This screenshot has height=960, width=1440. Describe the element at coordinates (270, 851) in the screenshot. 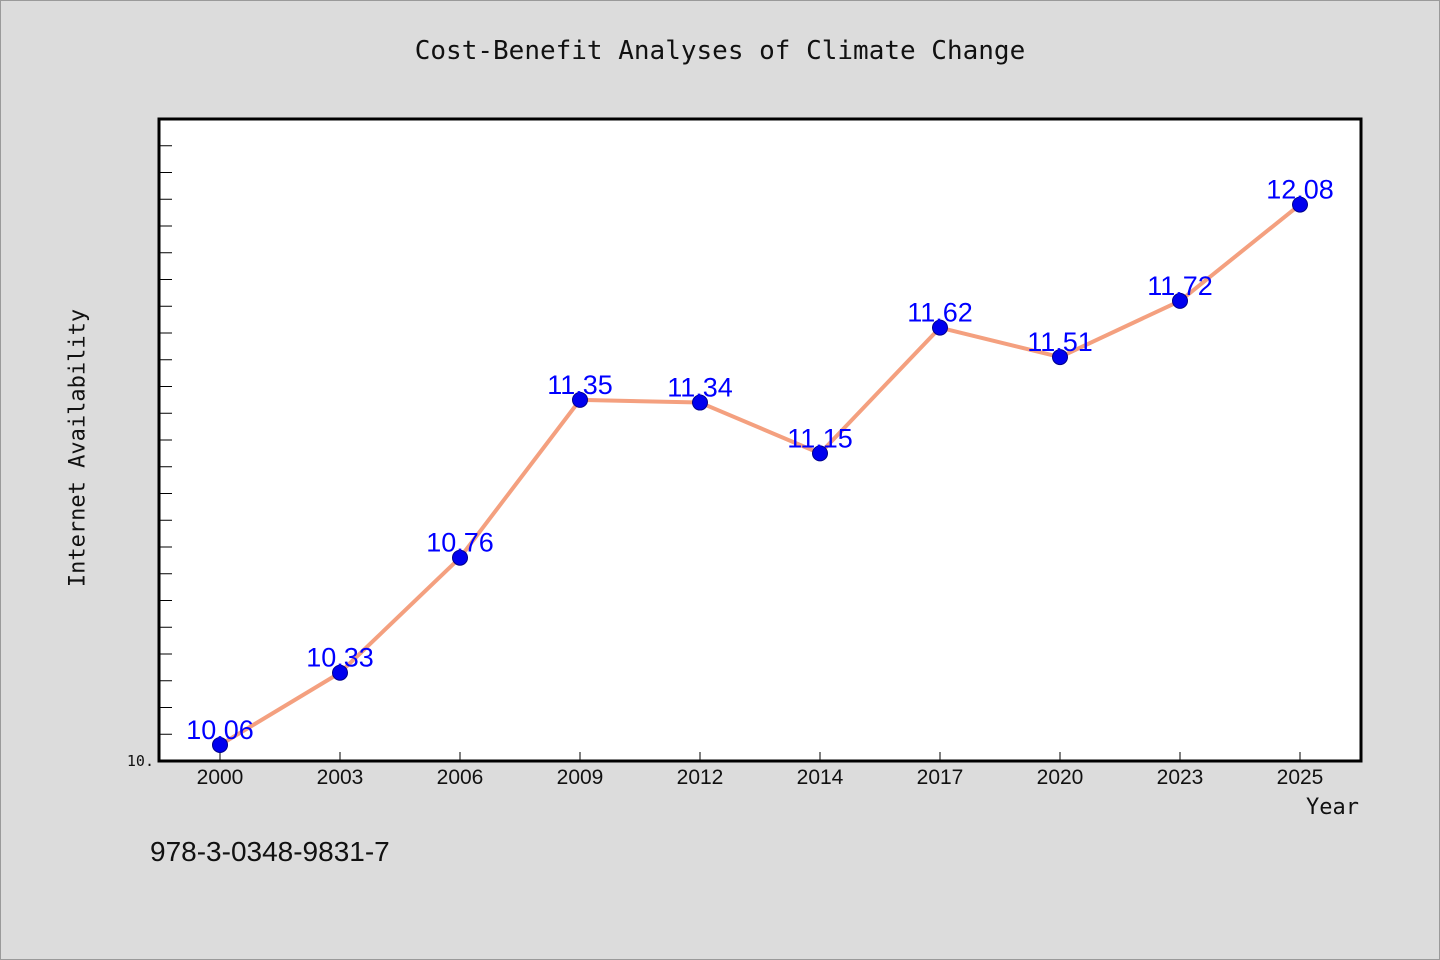

I see `isbn-text: 978-3-0348-9831-7` at that location.